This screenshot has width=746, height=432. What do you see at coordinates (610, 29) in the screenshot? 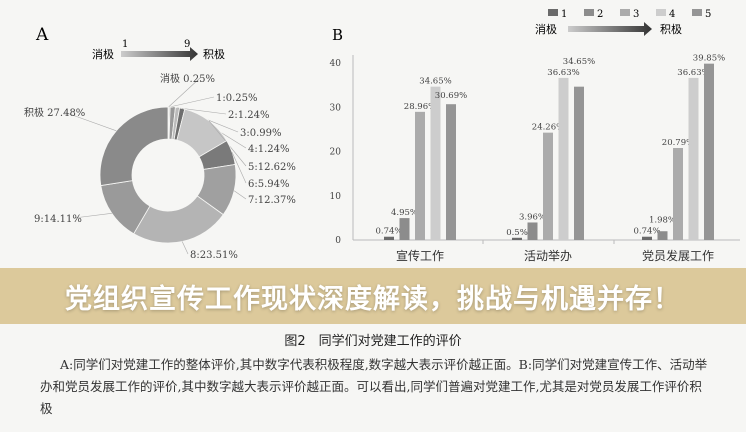
I see `legend-arrow` at bounding box center [610, 29].